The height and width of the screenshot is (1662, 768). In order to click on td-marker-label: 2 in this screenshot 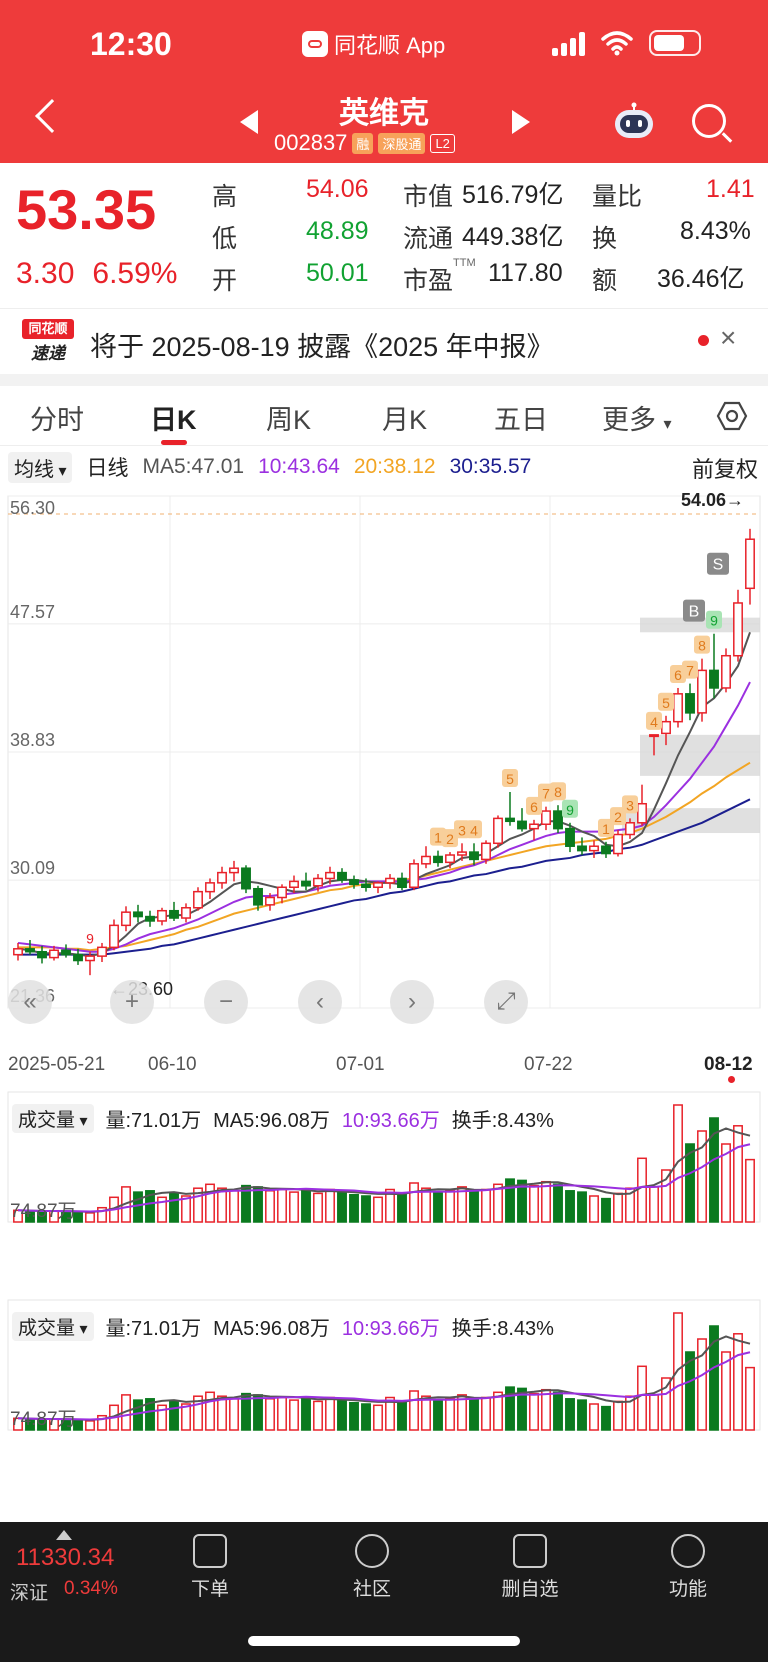, I will do `click(450, 839)`.